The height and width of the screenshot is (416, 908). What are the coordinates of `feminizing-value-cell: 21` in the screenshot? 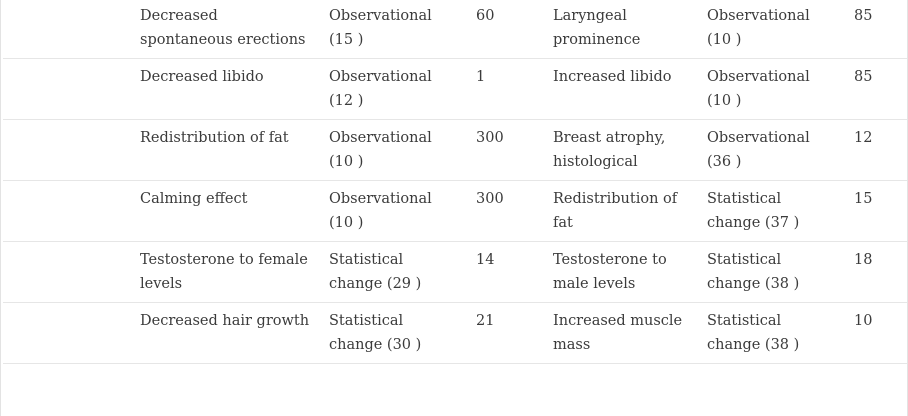 It's located at (504, 333).